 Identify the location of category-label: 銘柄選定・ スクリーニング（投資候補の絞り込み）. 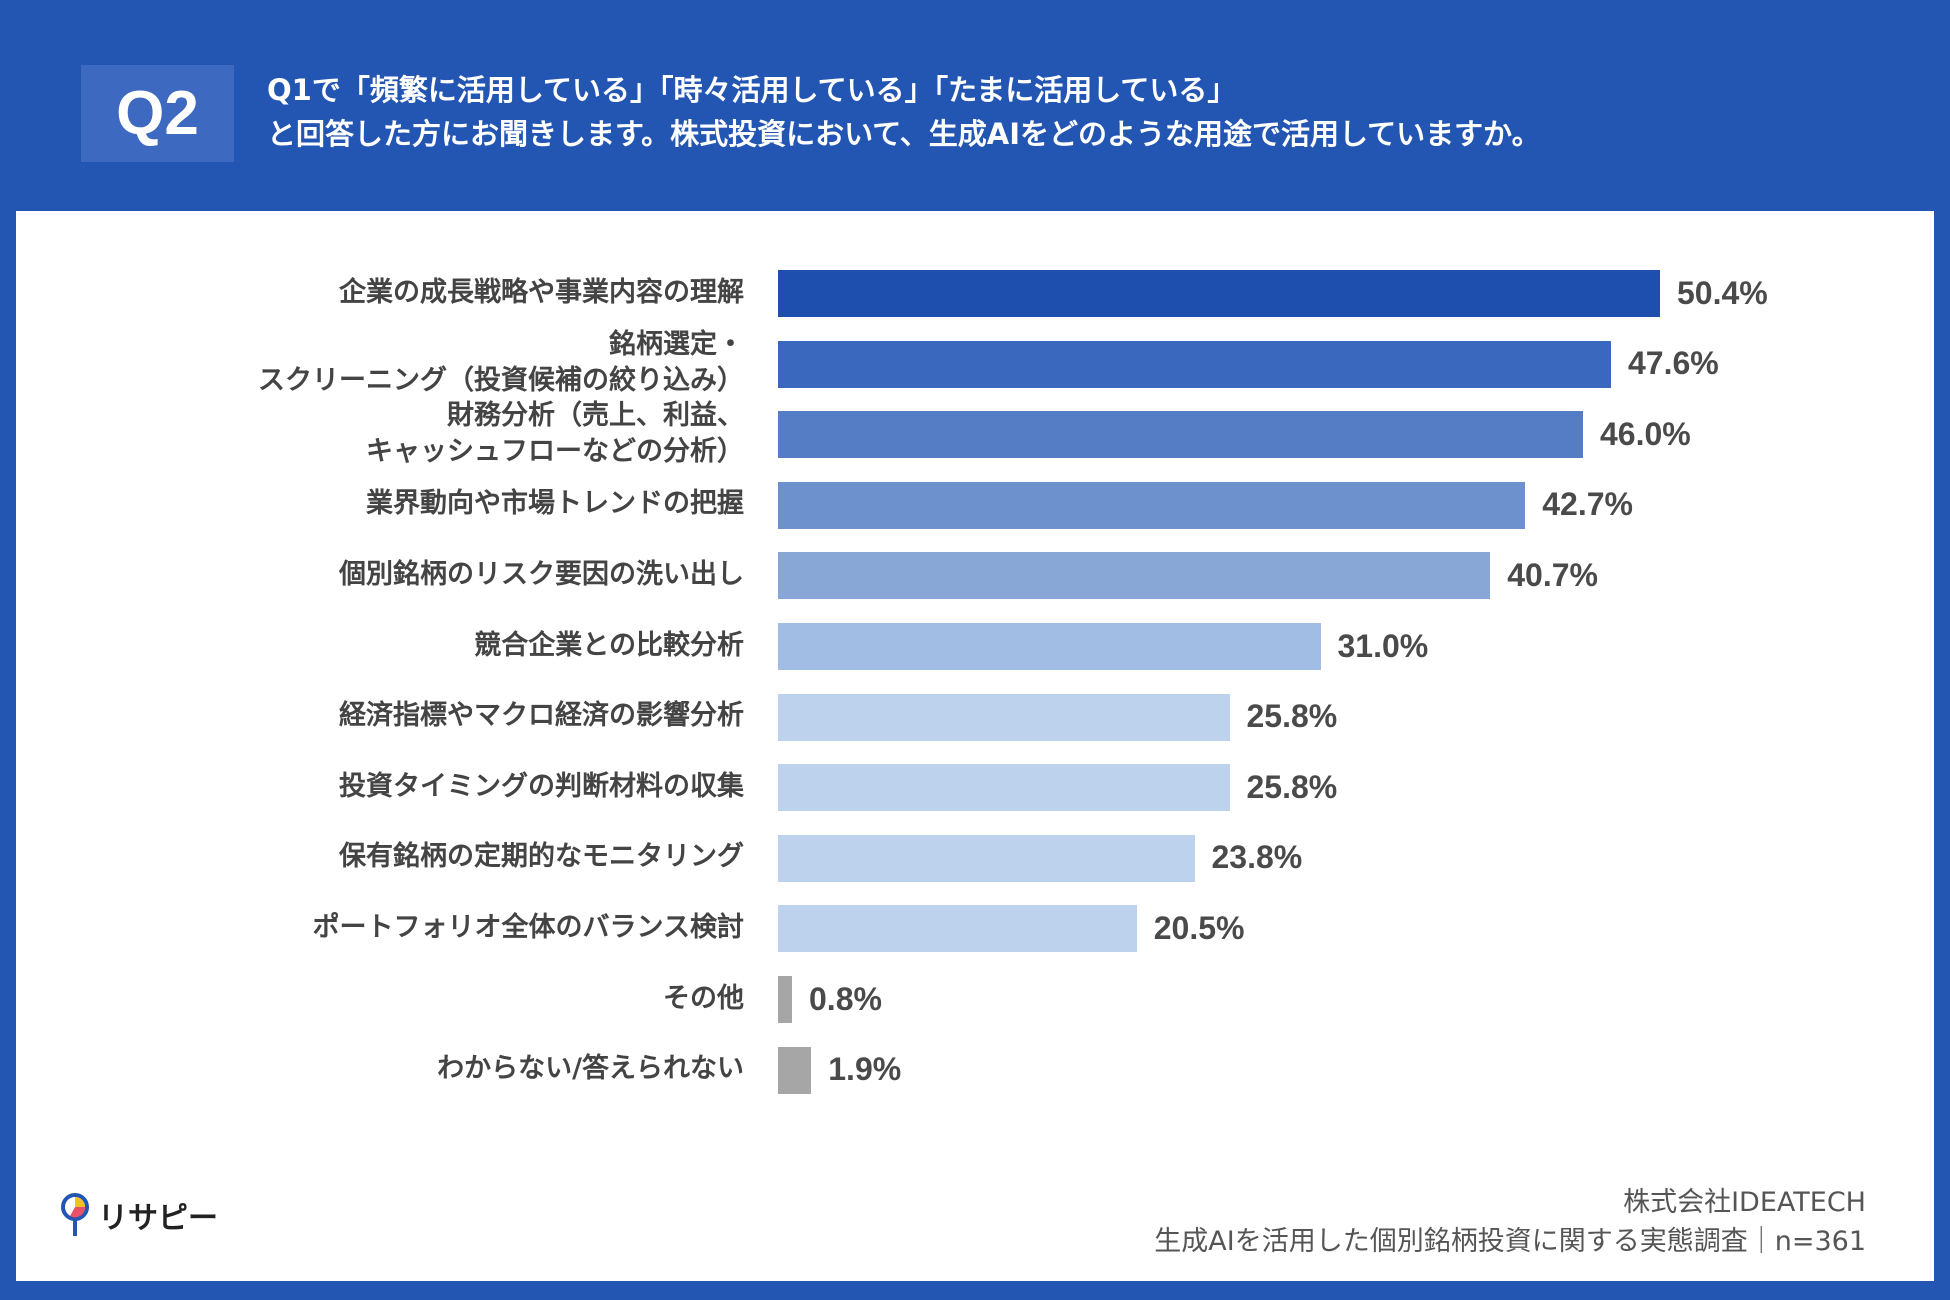
(501, 363).